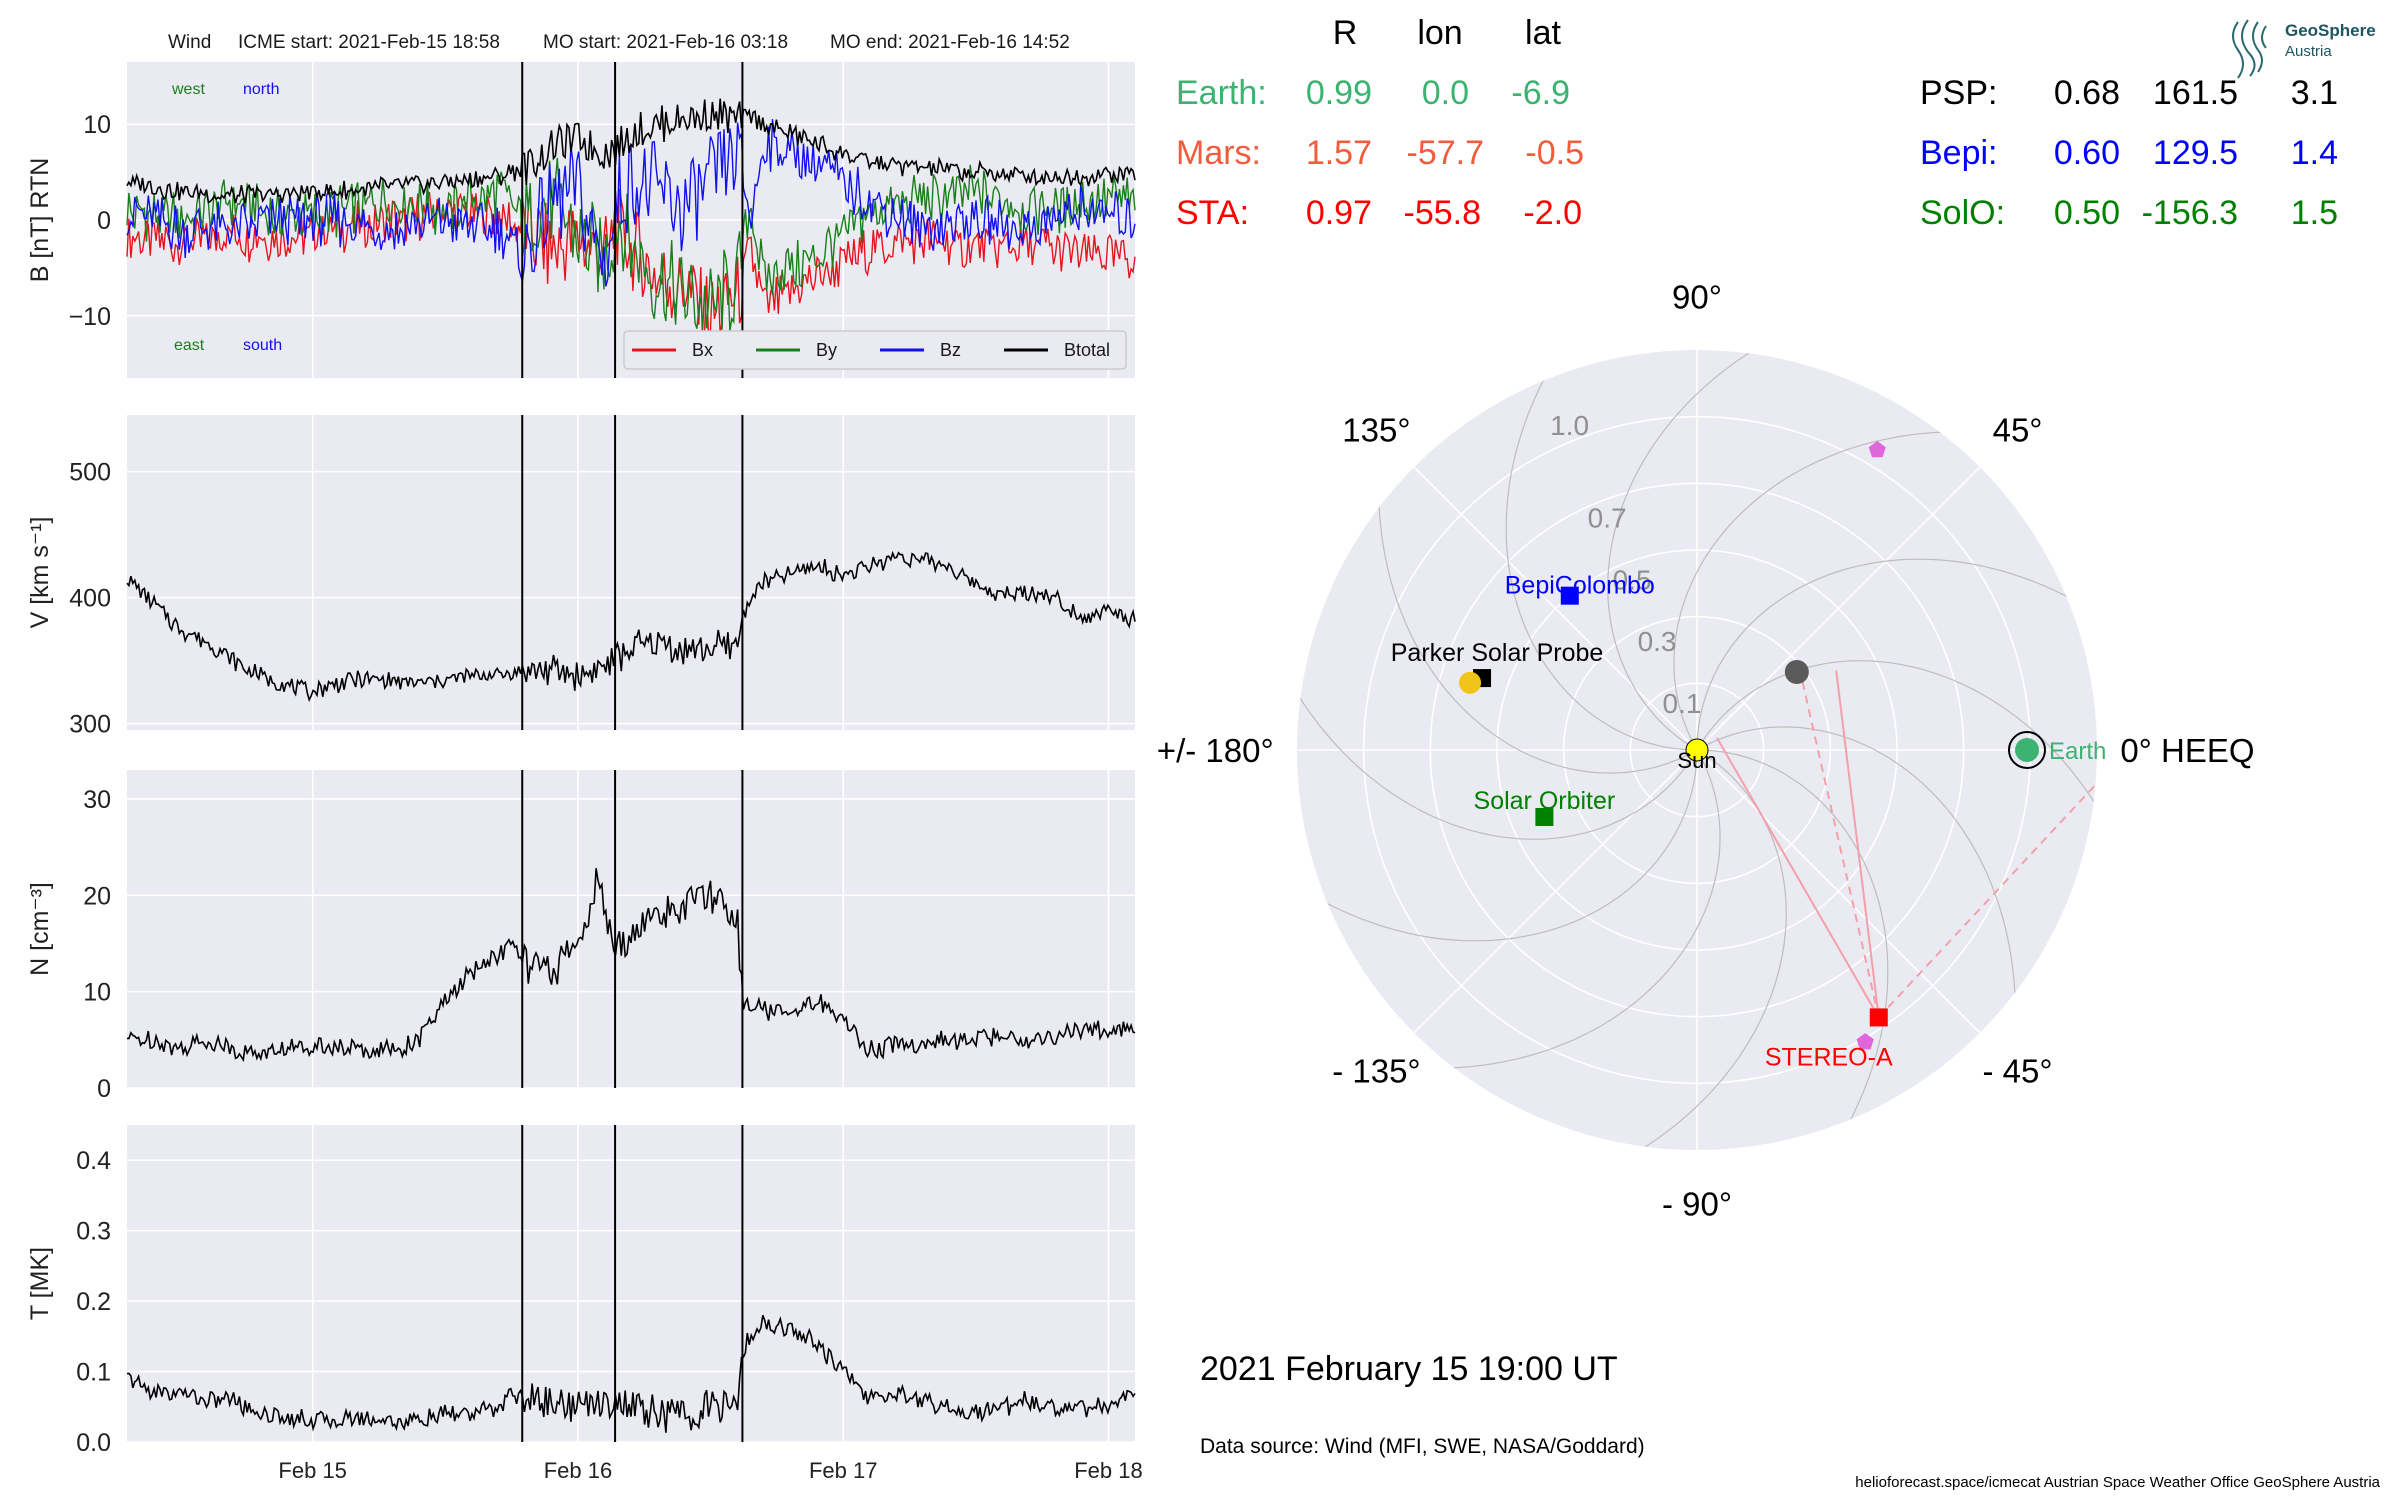 The image size is (2400, 1500). What do you see at coordinates (950, 350) in the screenshot?
I see `legend-label-bz: Bz` at bounding box center [950, 350].